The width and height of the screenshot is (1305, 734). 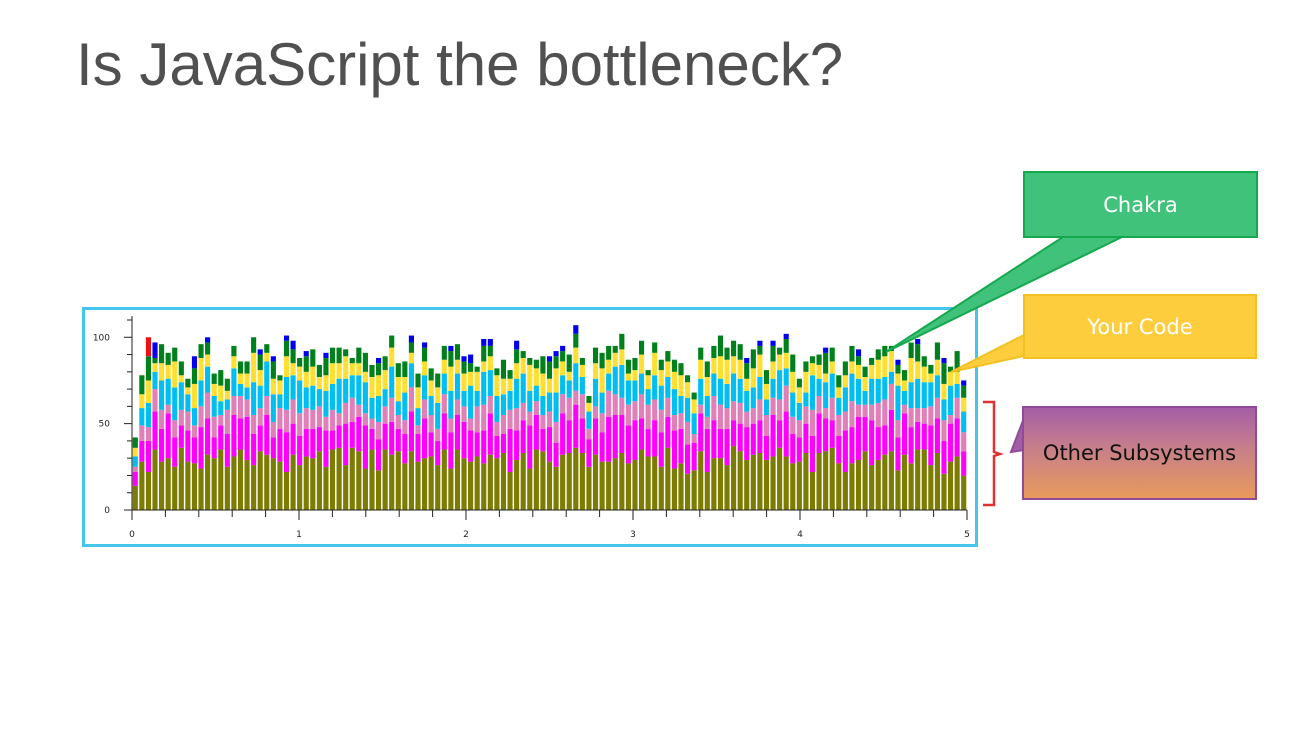 What do you see at coordinates (1139, 453) in the screenshot?
I see `callout-other-subsystems: Other Subsystems` at bounding box center [1139, 453].